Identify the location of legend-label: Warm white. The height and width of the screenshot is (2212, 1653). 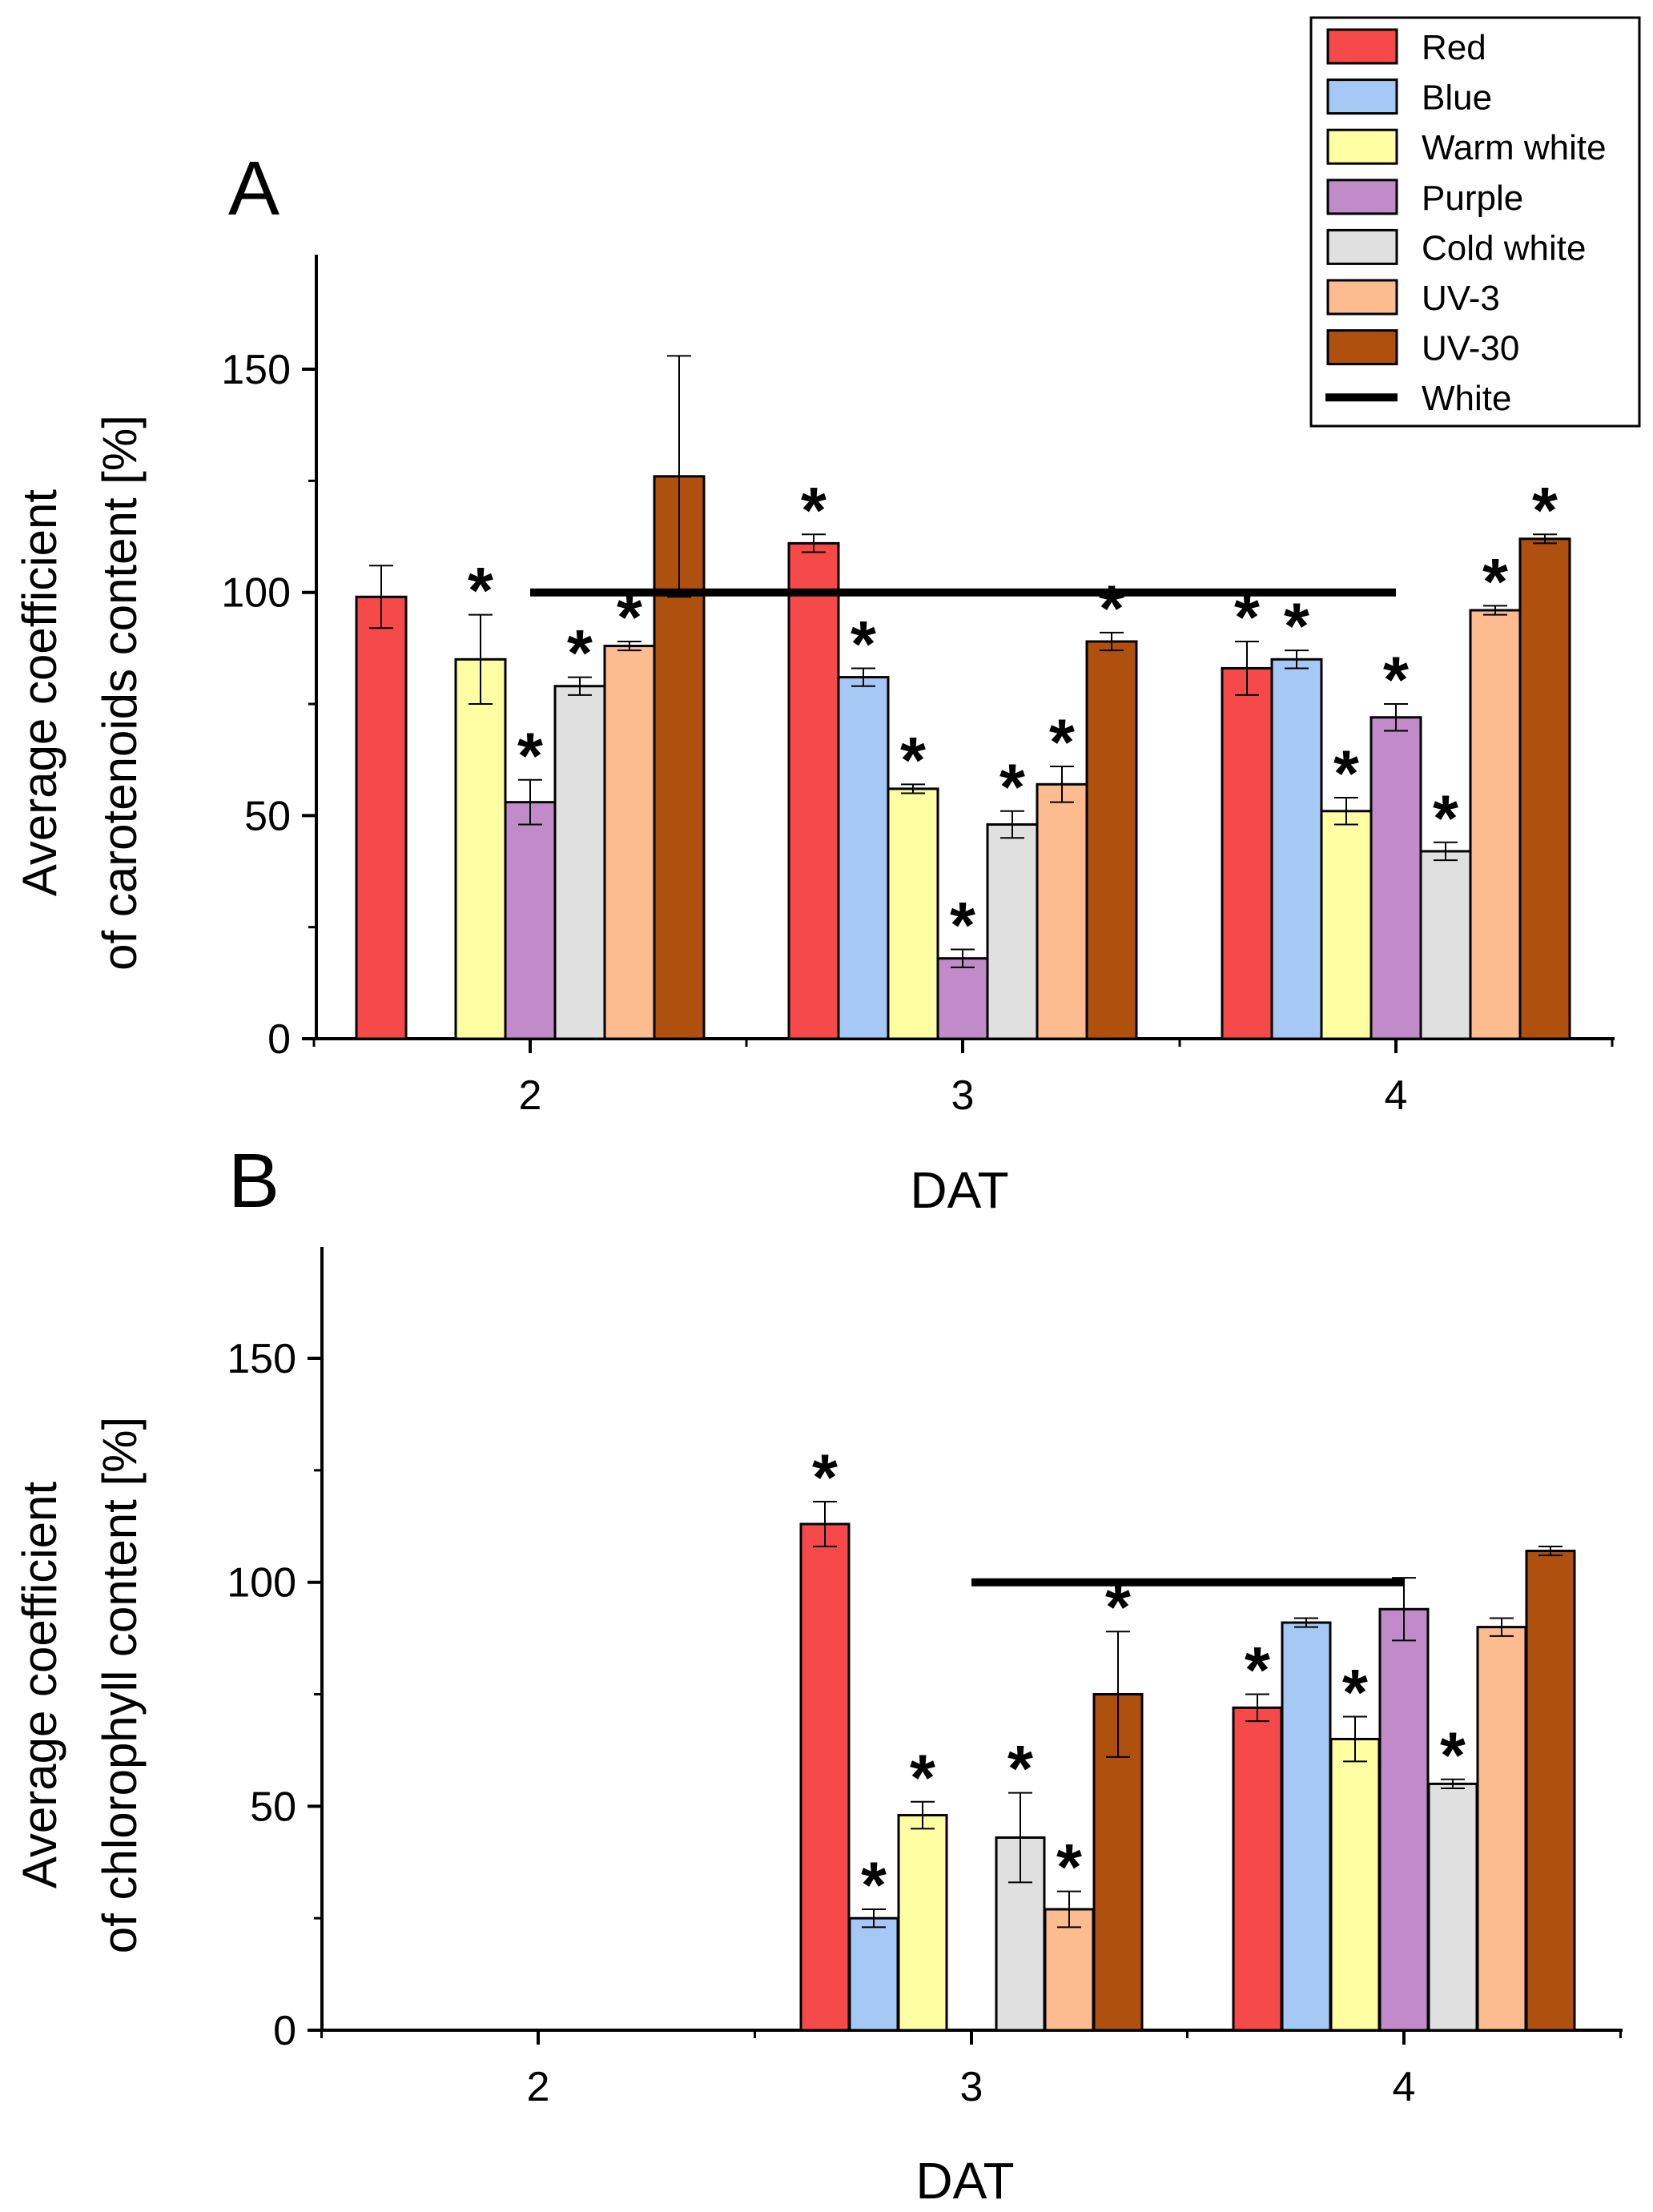
(1514, 147).